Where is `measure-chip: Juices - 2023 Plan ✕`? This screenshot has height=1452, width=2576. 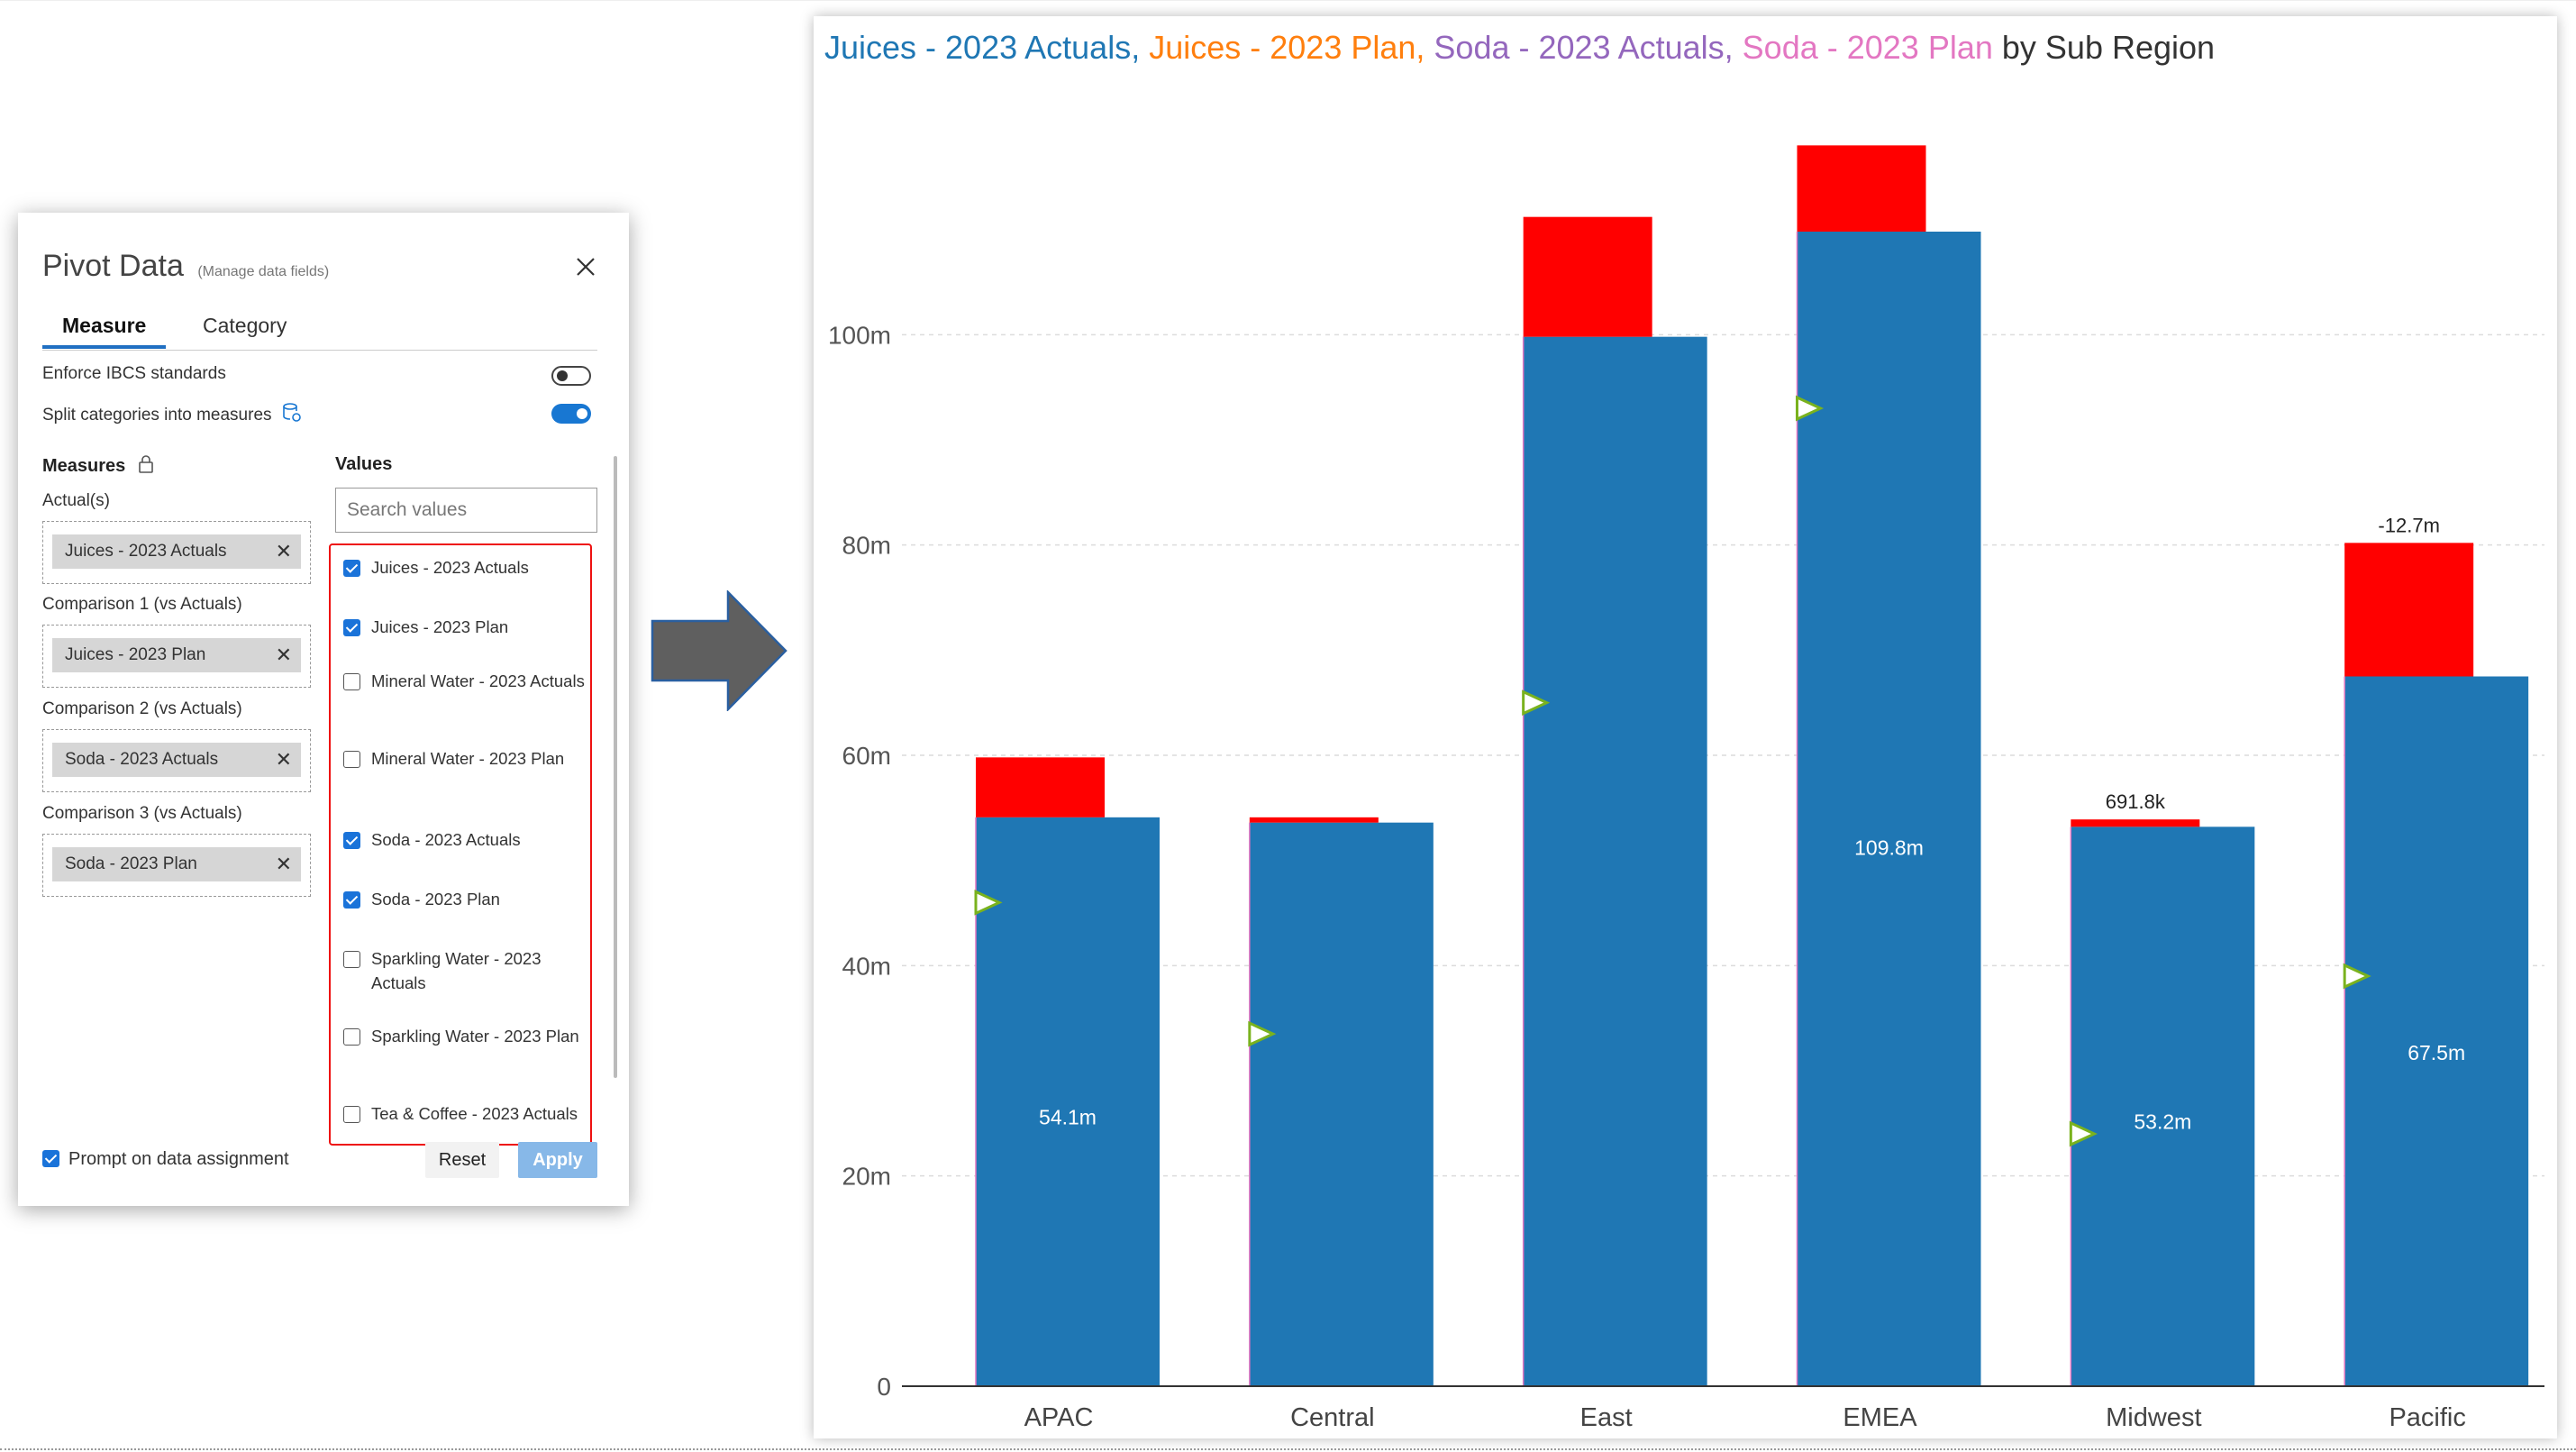
measure-chip: Juices - 2023 Plan ✕ is located at coordinates (176, 655).